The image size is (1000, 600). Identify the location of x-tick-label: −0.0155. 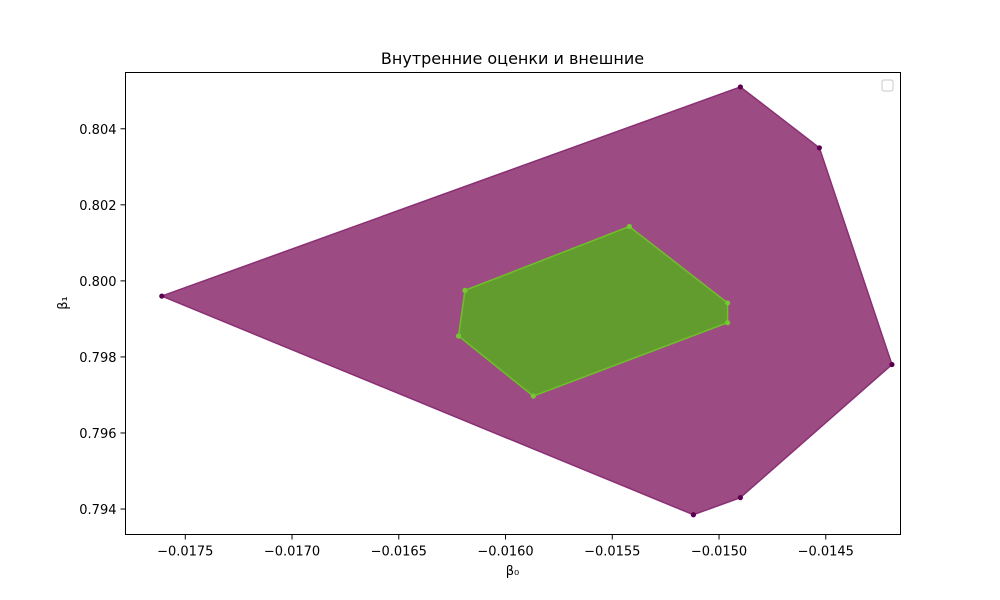
(612, 552).